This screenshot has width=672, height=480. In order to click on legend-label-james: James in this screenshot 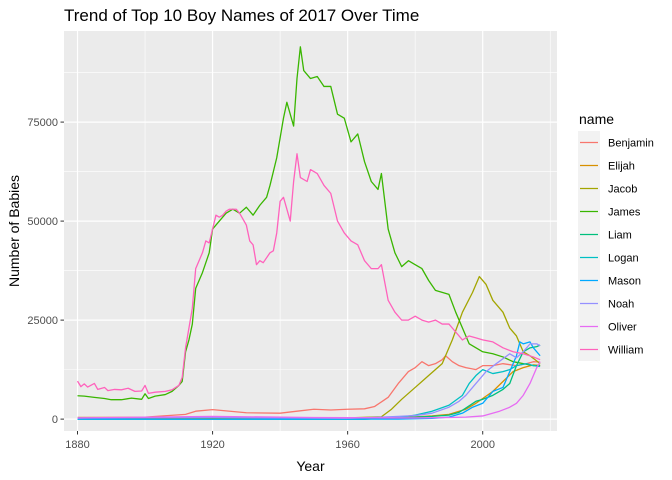, I will do `click(624, 213)`.